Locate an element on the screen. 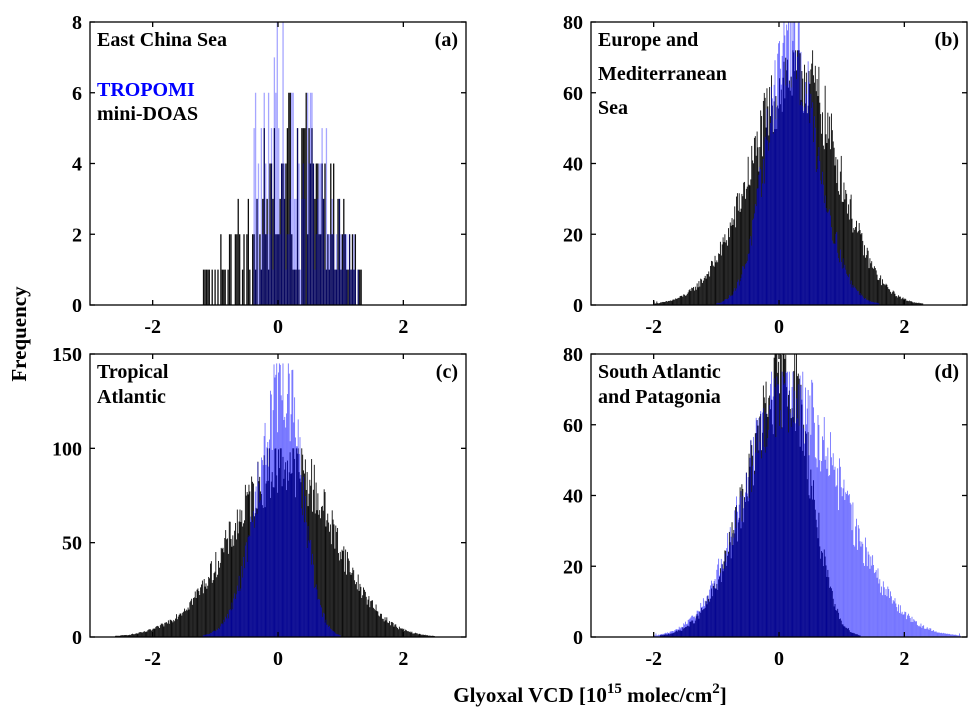 The height and width of the screenshot is (713, 968). y-tick-label: 20 is located at coordinates (573, 235).